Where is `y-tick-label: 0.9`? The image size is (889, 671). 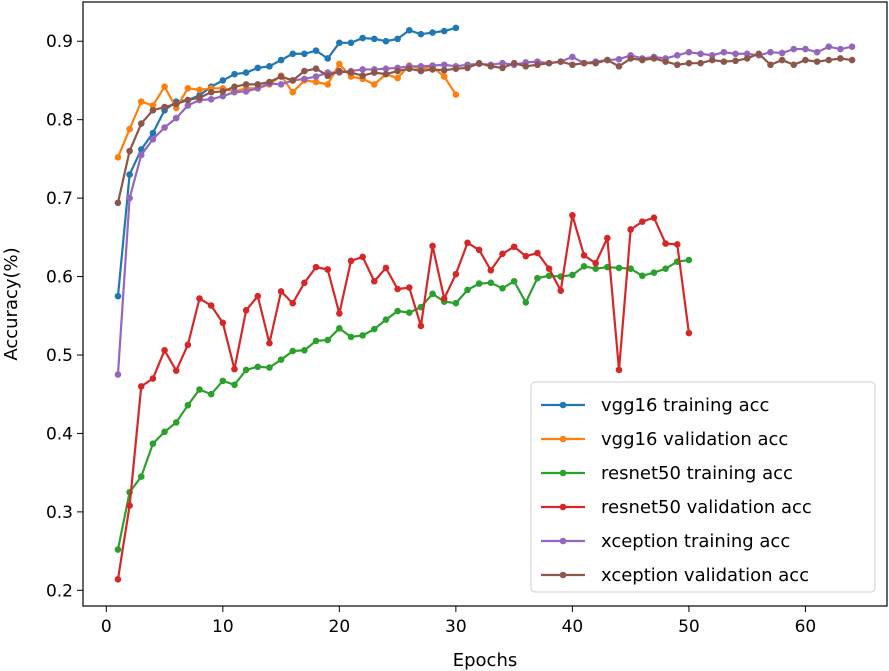
y-tick-label: 0.9 is located at coordinates (59, 42).